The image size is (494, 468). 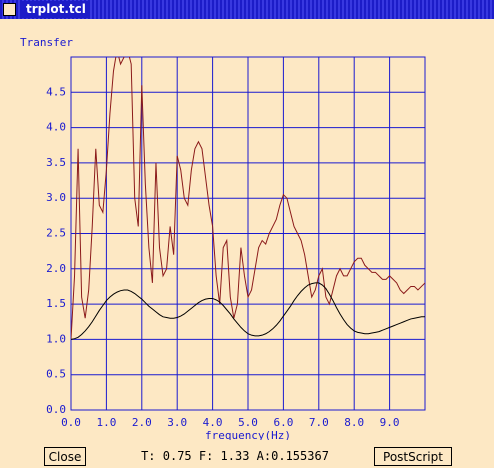 What do you see at coordinates (319, 422) in the screenshot?
I see `x-tick-label: 7.0` at bounding box center [319, 422].